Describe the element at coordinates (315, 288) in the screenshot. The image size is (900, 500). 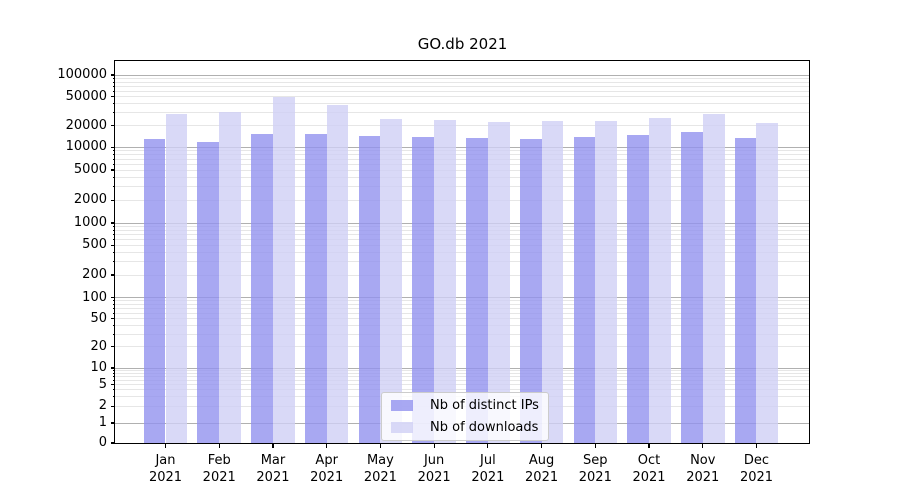
I see `bar-distinct-ips-apr` at that location.